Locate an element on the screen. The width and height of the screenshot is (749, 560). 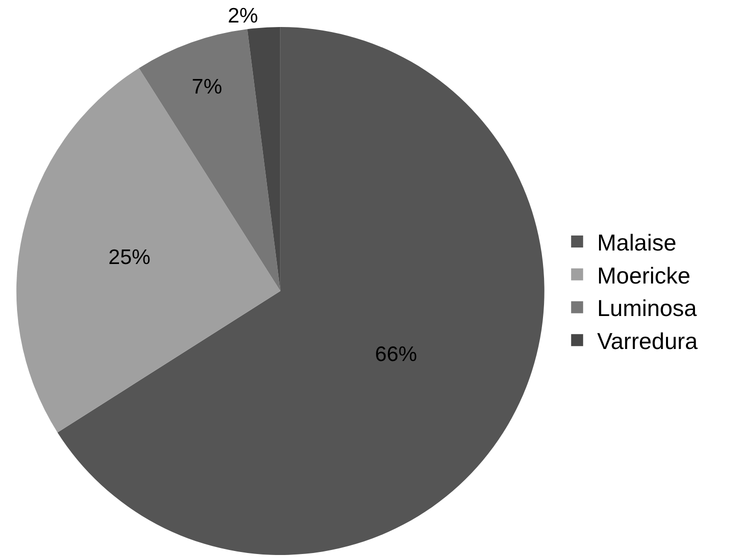
data-label: 66% is located at coordinates (396, 354).